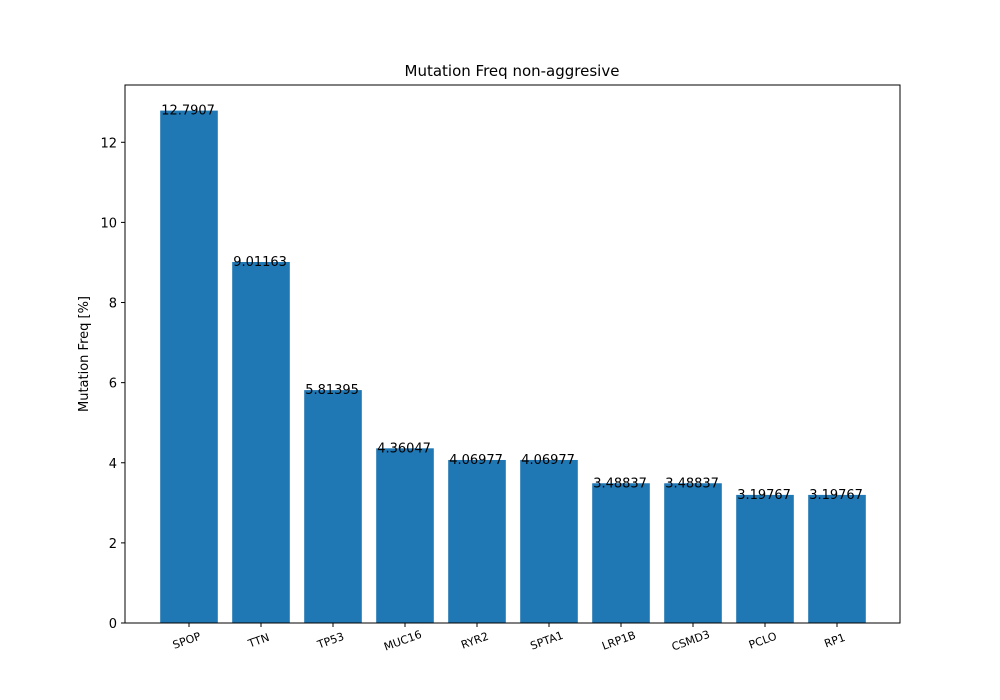 The image size is (1000, 700). Describe the element at coordinates (261, 442) in the screenshot. I see `bar-ttn` at that location.